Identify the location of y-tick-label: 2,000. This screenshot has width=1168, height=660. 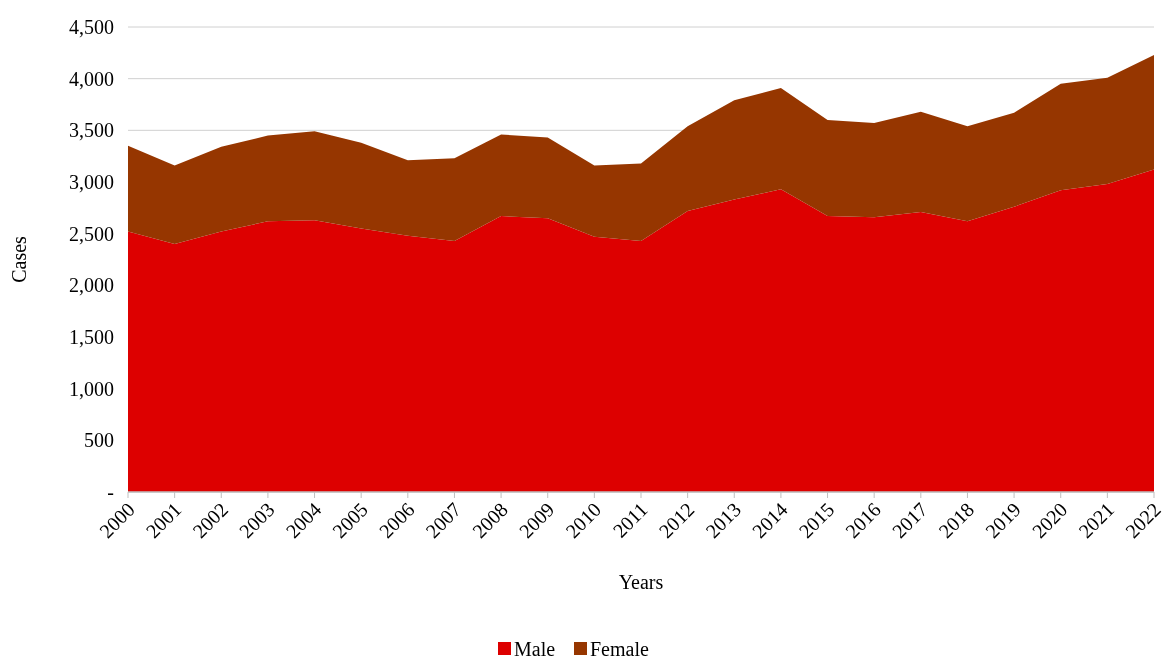
(91, 285).